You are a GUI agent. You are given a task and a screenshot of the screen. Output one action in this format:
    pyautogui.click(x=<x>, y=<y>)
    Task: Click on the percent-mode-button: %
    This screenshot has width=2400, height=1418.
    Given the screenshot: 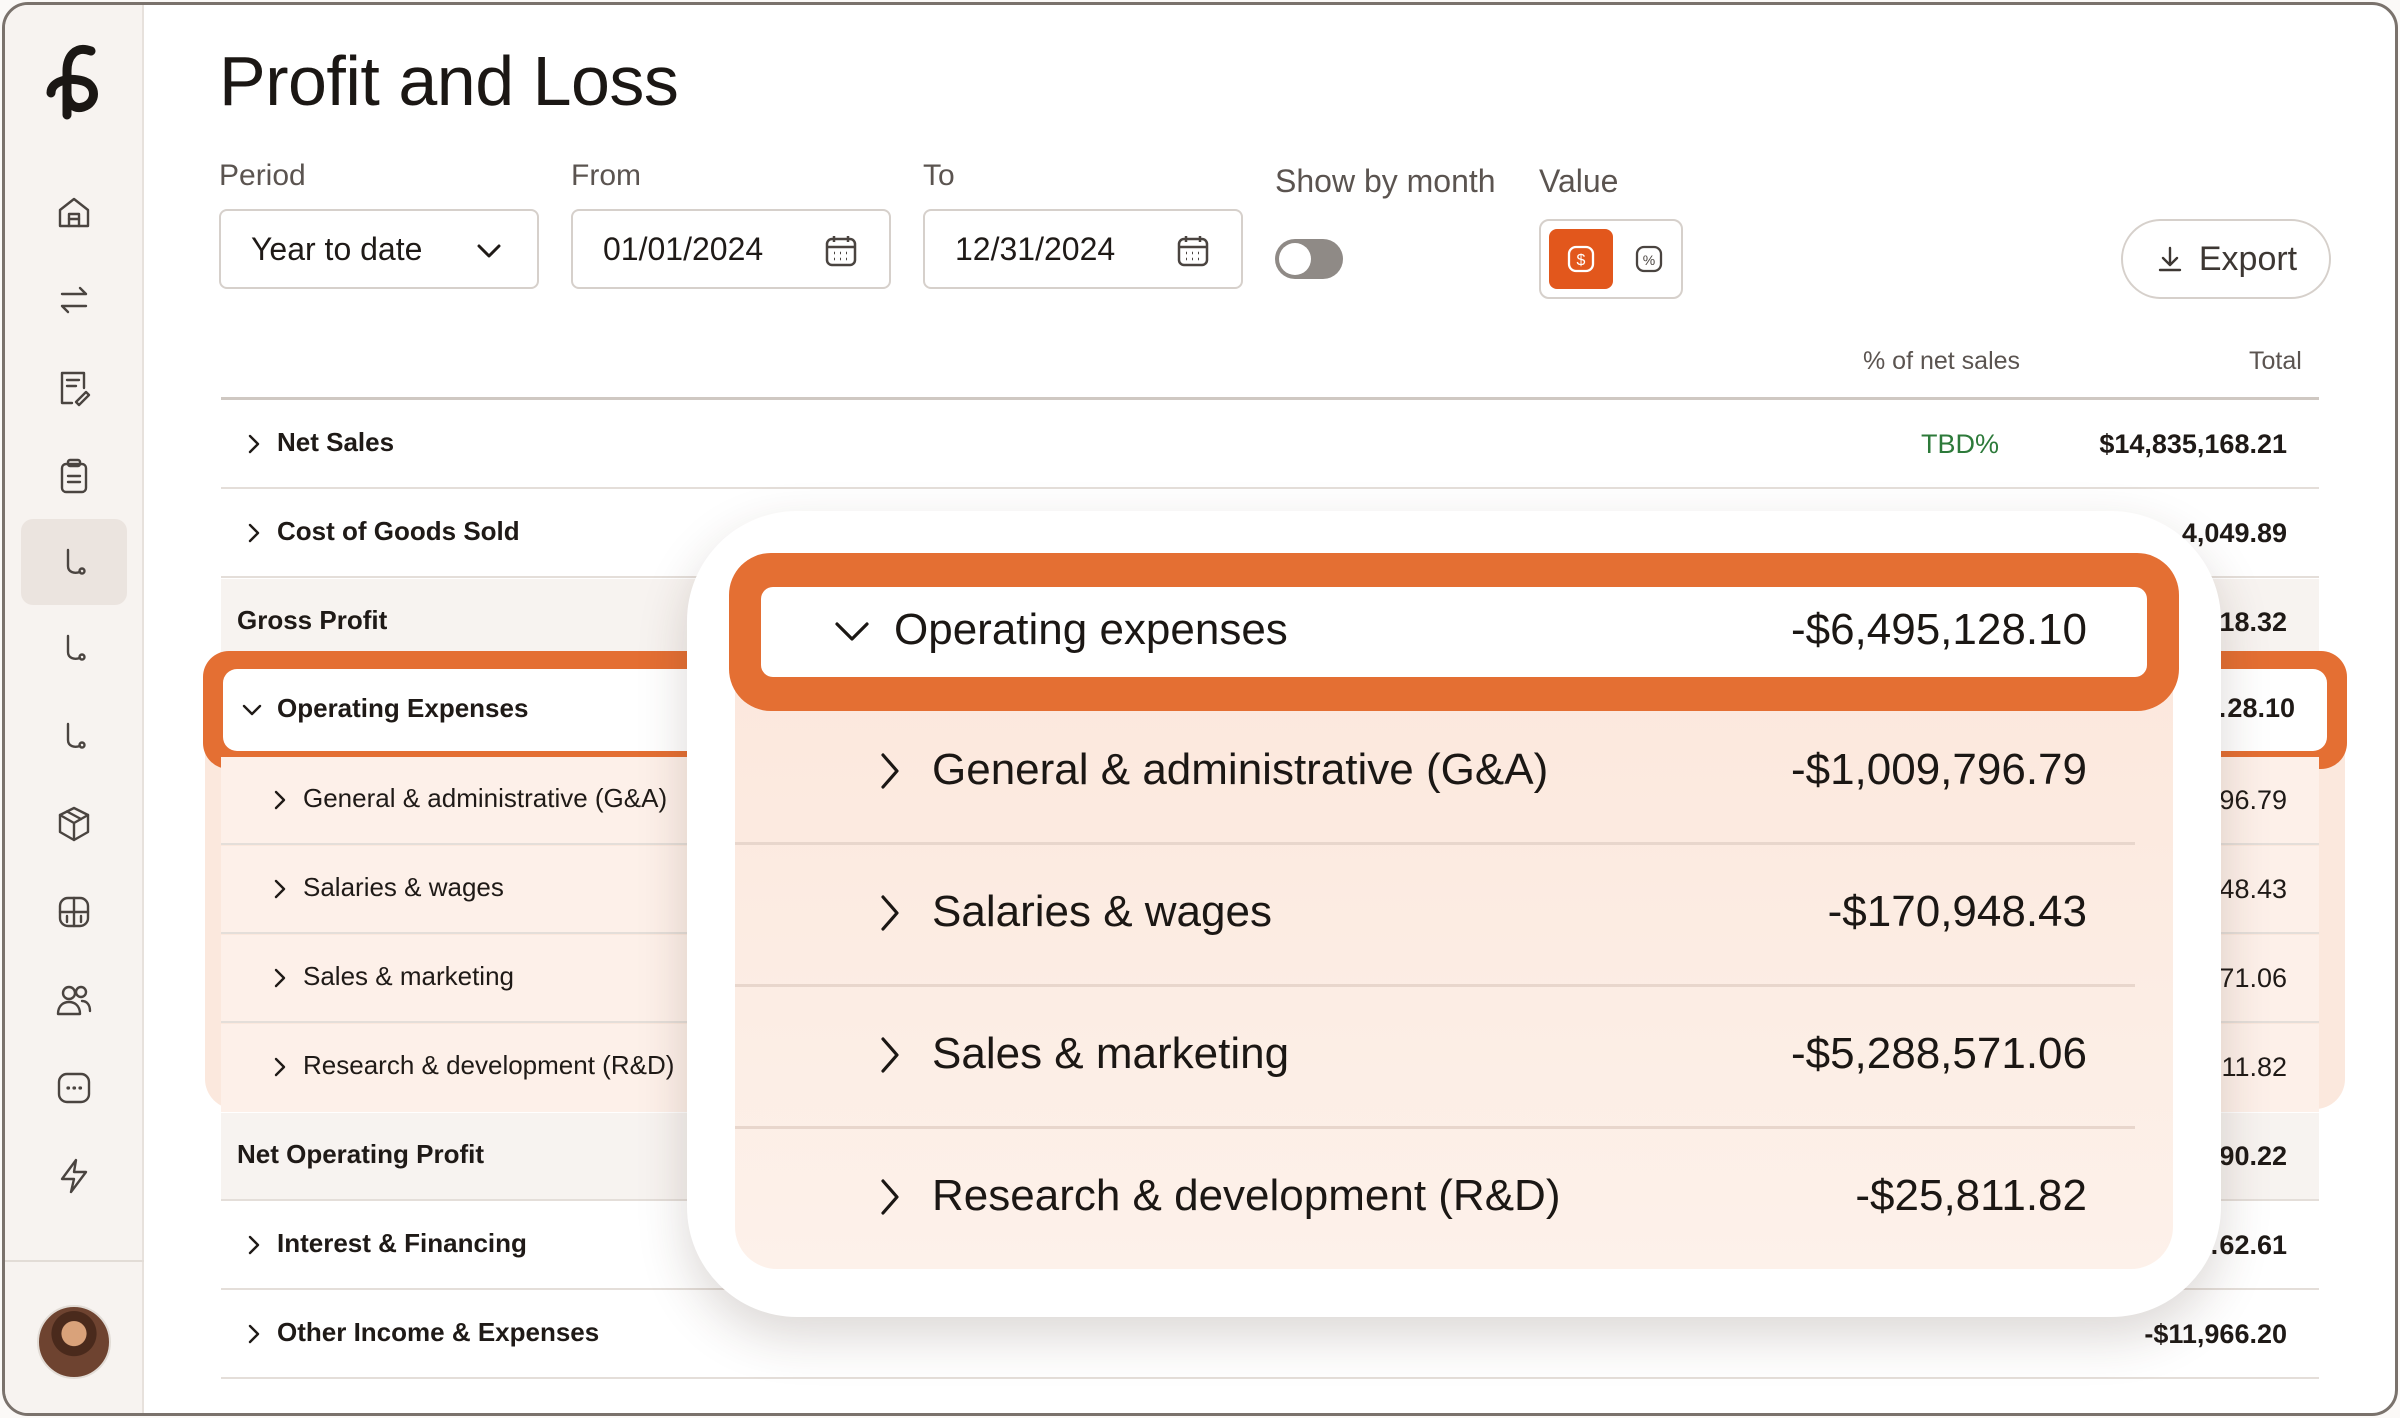 What is the action you would take?
    pyautogui.click(x=1649, y=259)
    